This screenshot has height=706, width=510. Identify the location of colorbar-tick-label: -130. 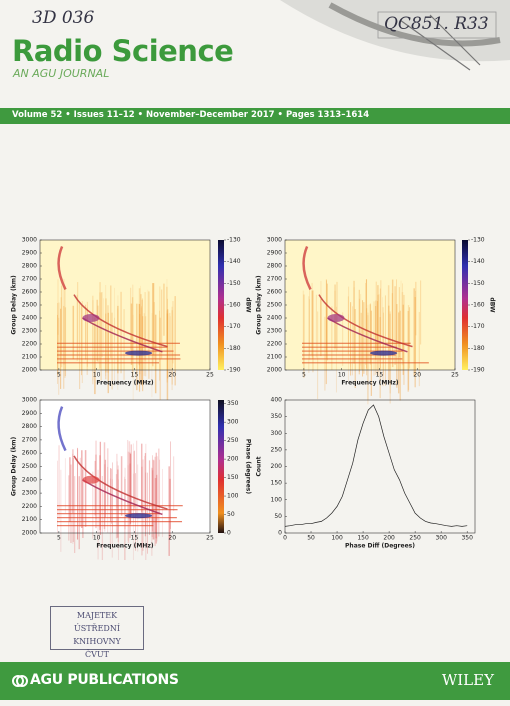
(478, 240).